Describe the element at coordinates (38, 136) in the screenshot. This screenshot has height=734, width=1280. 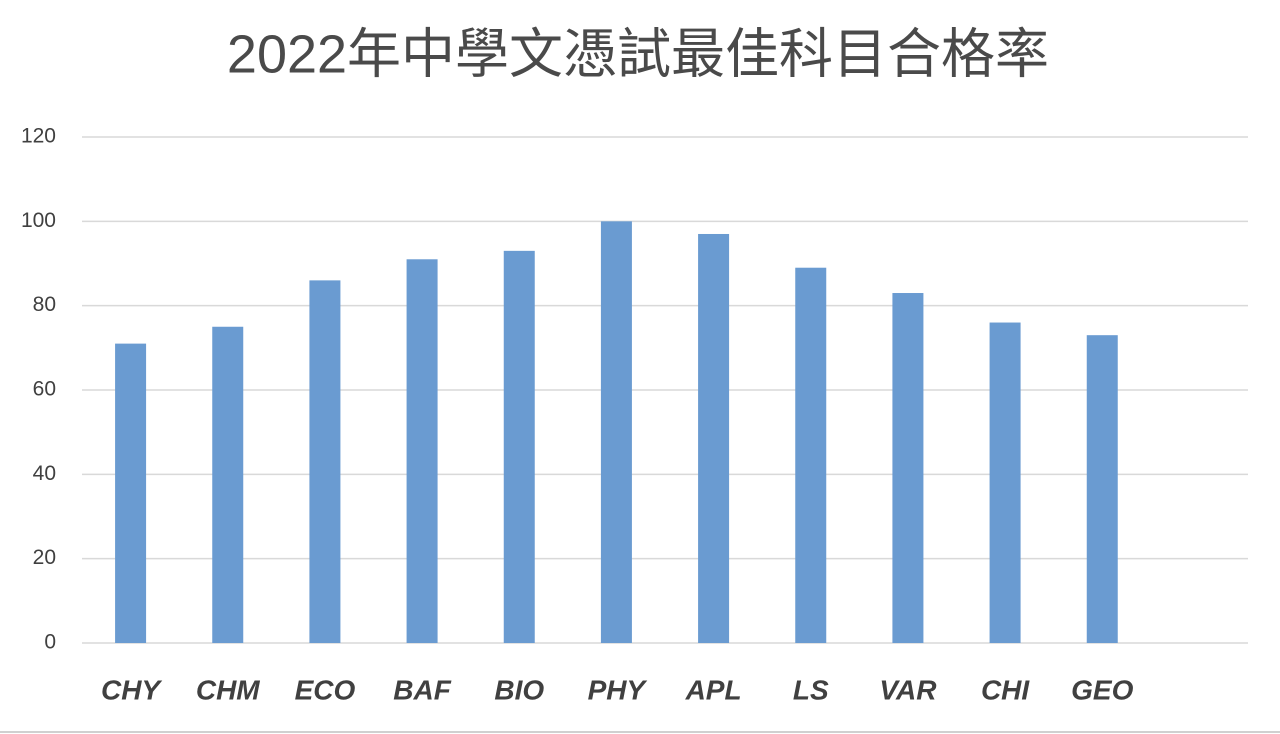
I see `y-tick-label: 120` at that location.